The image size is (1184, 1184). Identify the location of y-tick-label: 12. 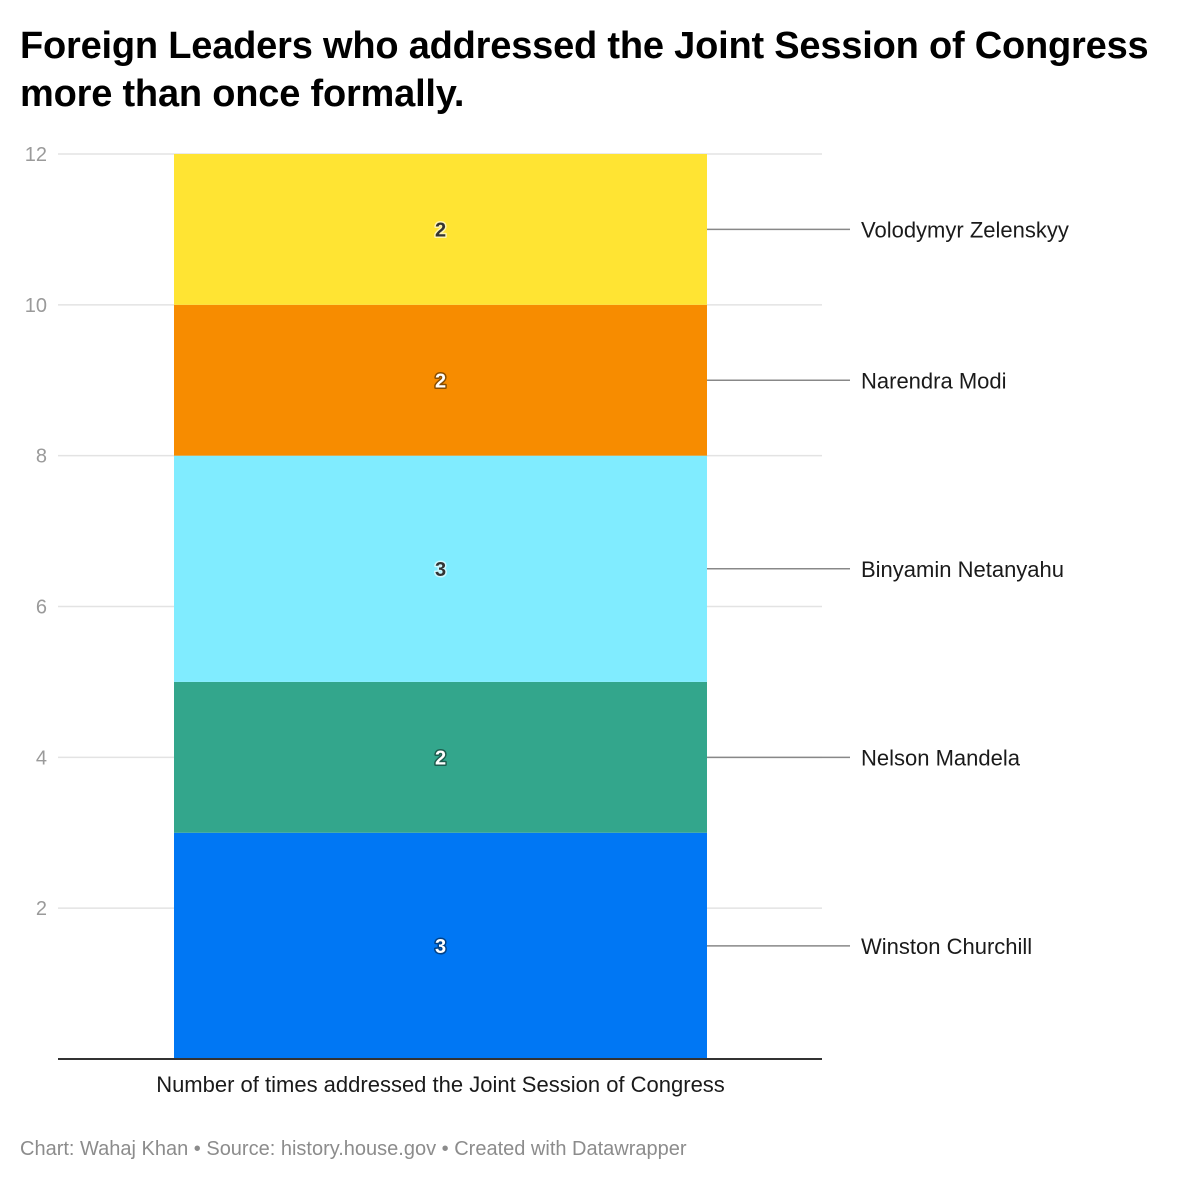
(36, 155).